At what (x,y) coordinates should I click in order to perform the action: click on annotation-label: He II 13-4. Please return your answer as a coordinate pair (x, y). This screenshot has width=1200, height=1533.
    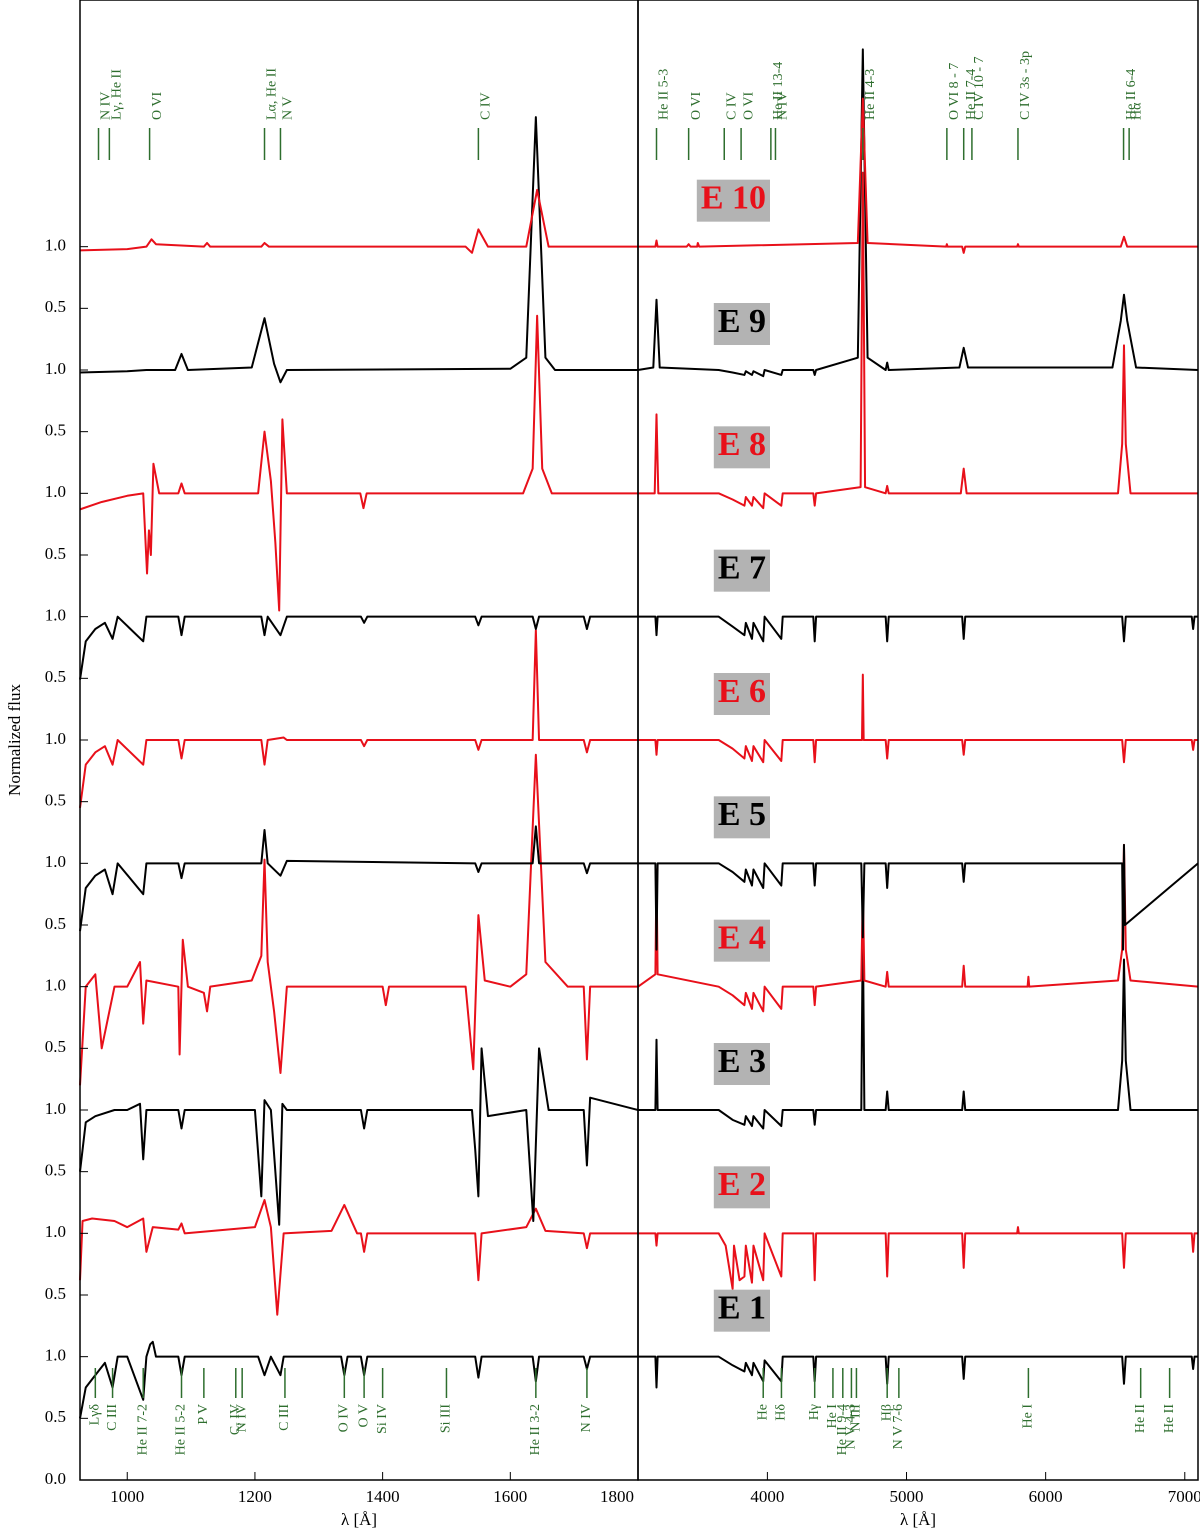
    Looking at the image, I should click on (778, 91).